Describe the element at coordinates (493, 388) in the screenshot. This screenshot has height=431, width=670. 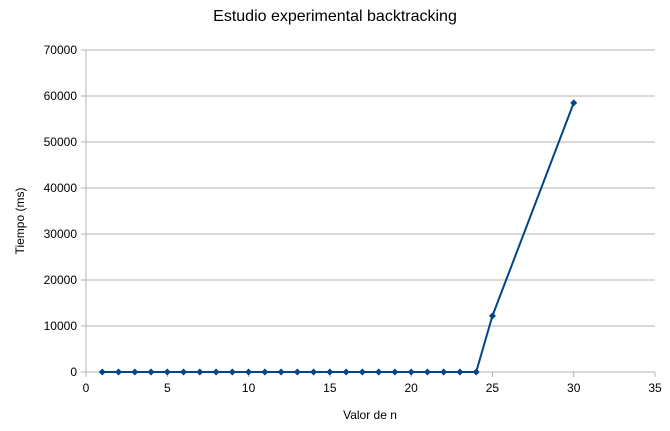
I see `x-tick-label: 25` at that location.